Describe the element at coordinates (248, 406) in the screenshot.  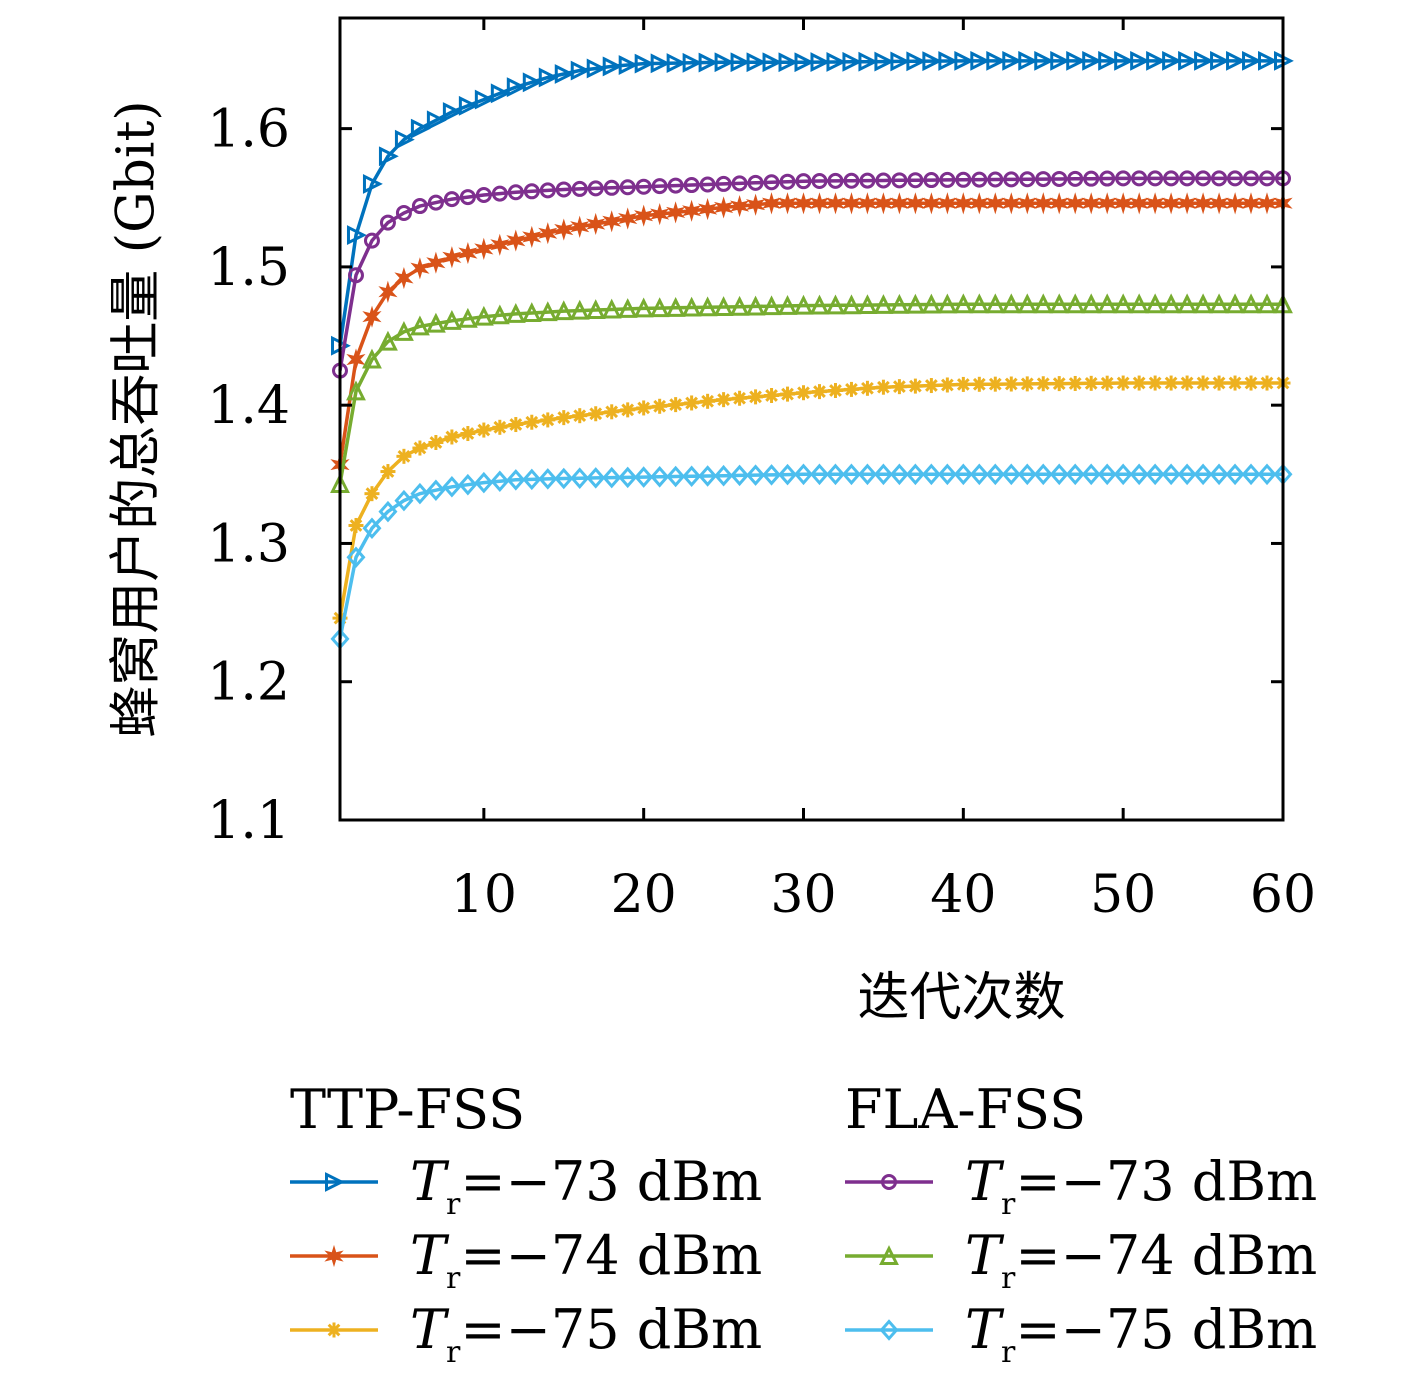
I see `y-tick-label: 1.4` at that location.